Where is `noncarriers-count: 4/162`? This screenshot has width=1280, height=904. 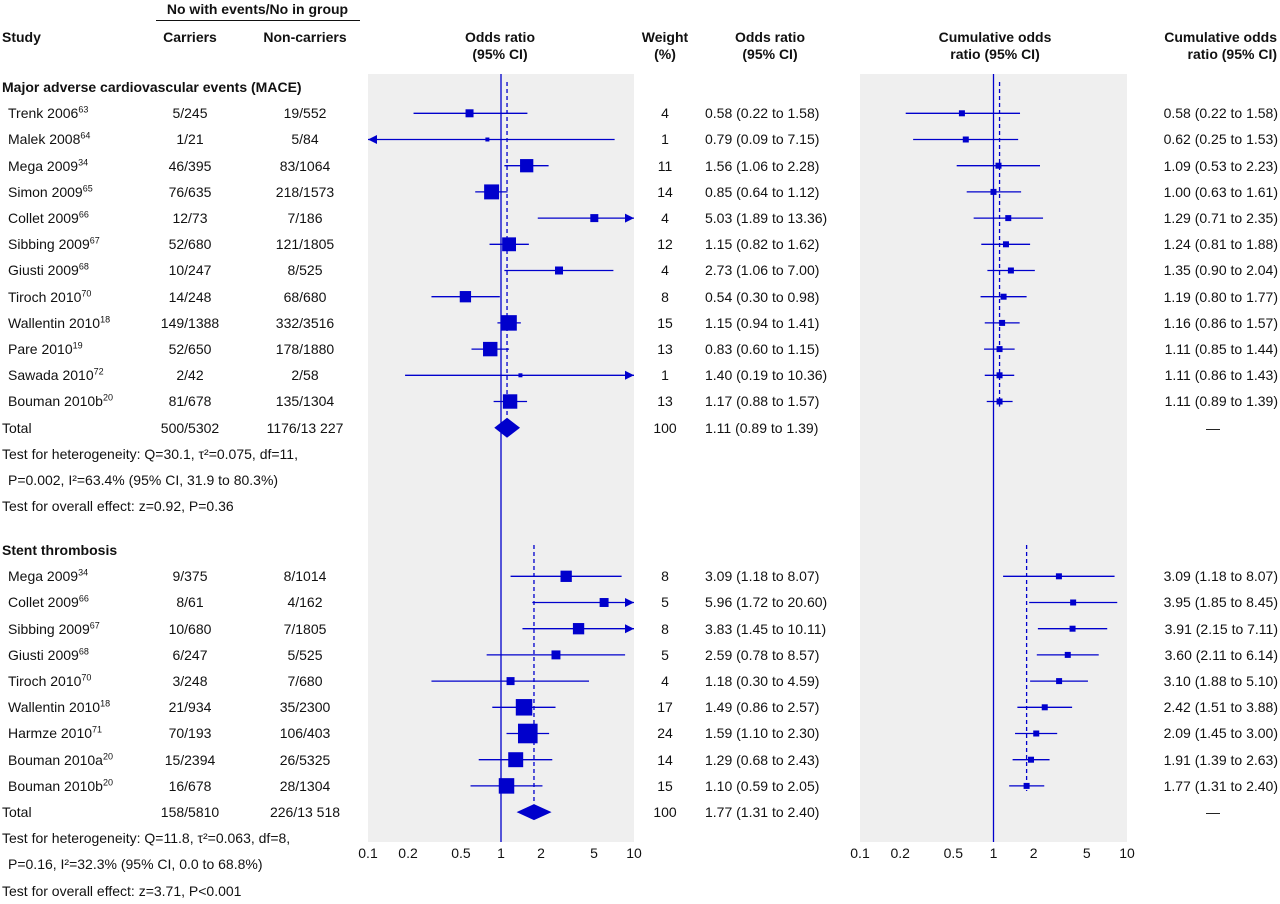
noncarriers-count: 4/162 is located at coordinates (305, 602).